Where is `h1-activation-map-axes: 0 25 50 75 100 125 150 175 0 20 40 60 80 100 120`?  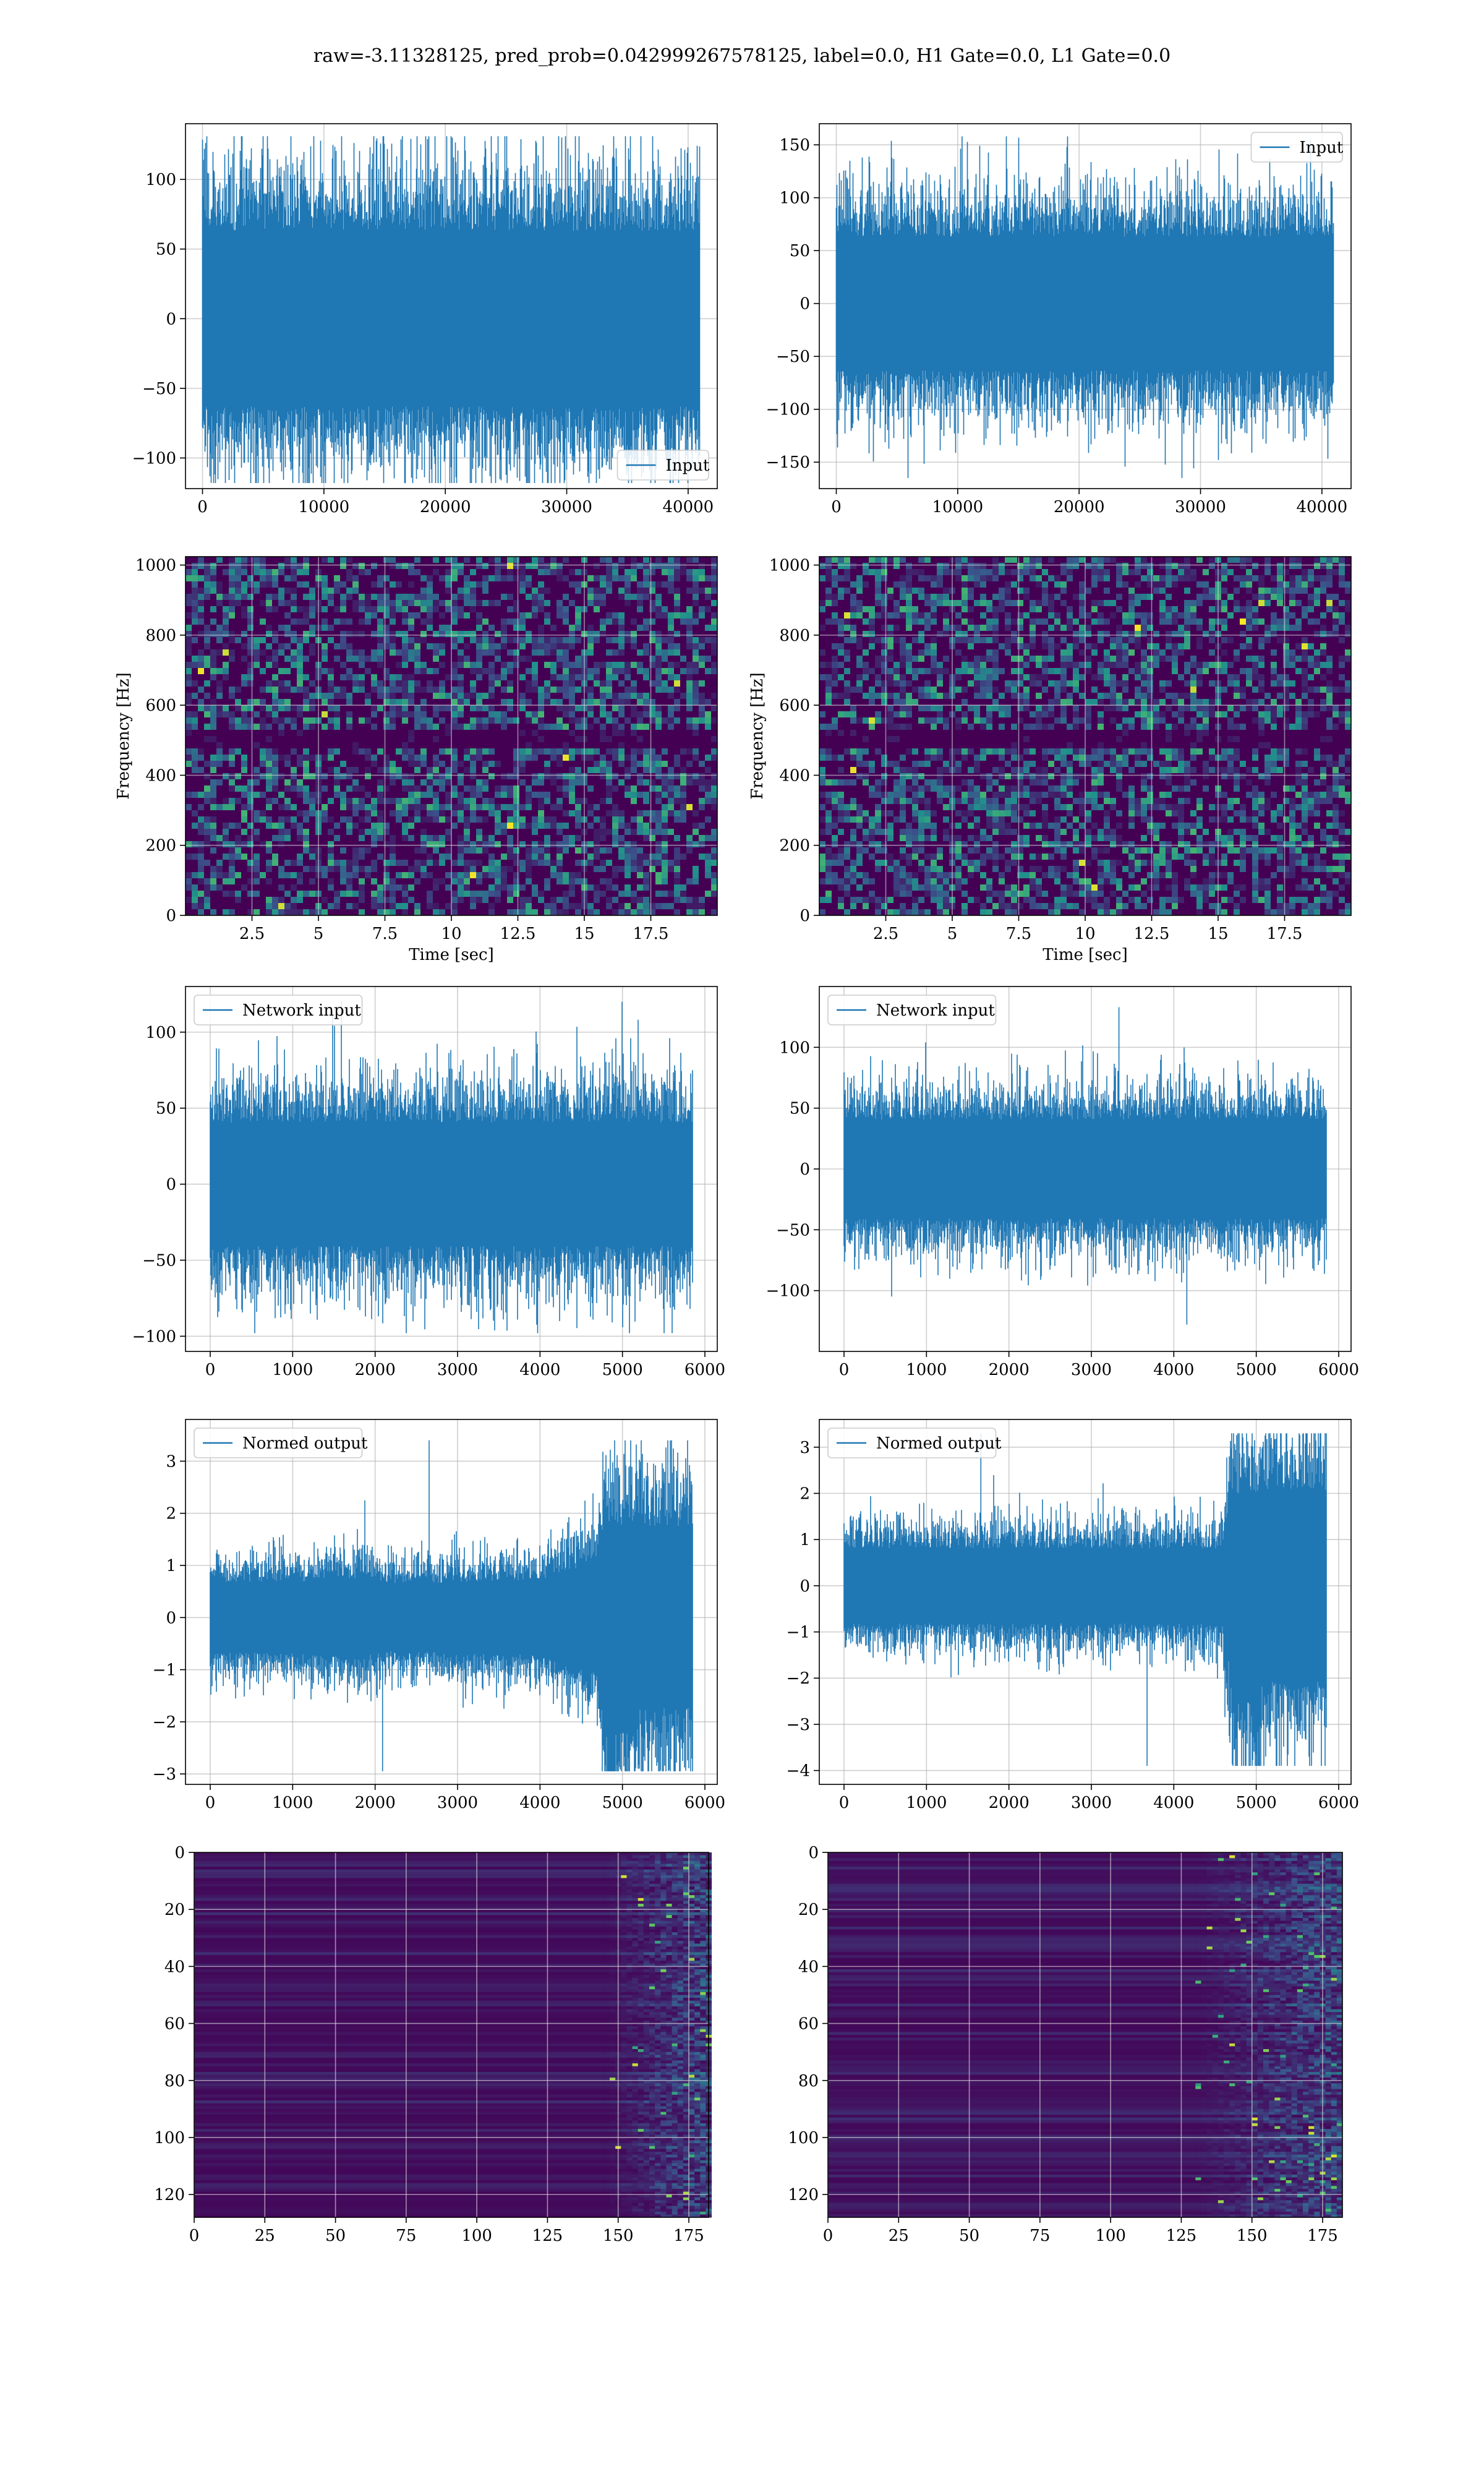 h1-activation-map-axes: 0 25 50 75 100 125 150 175 0 20 40 60 80 100 120 is located at coordinates (433, 2044).